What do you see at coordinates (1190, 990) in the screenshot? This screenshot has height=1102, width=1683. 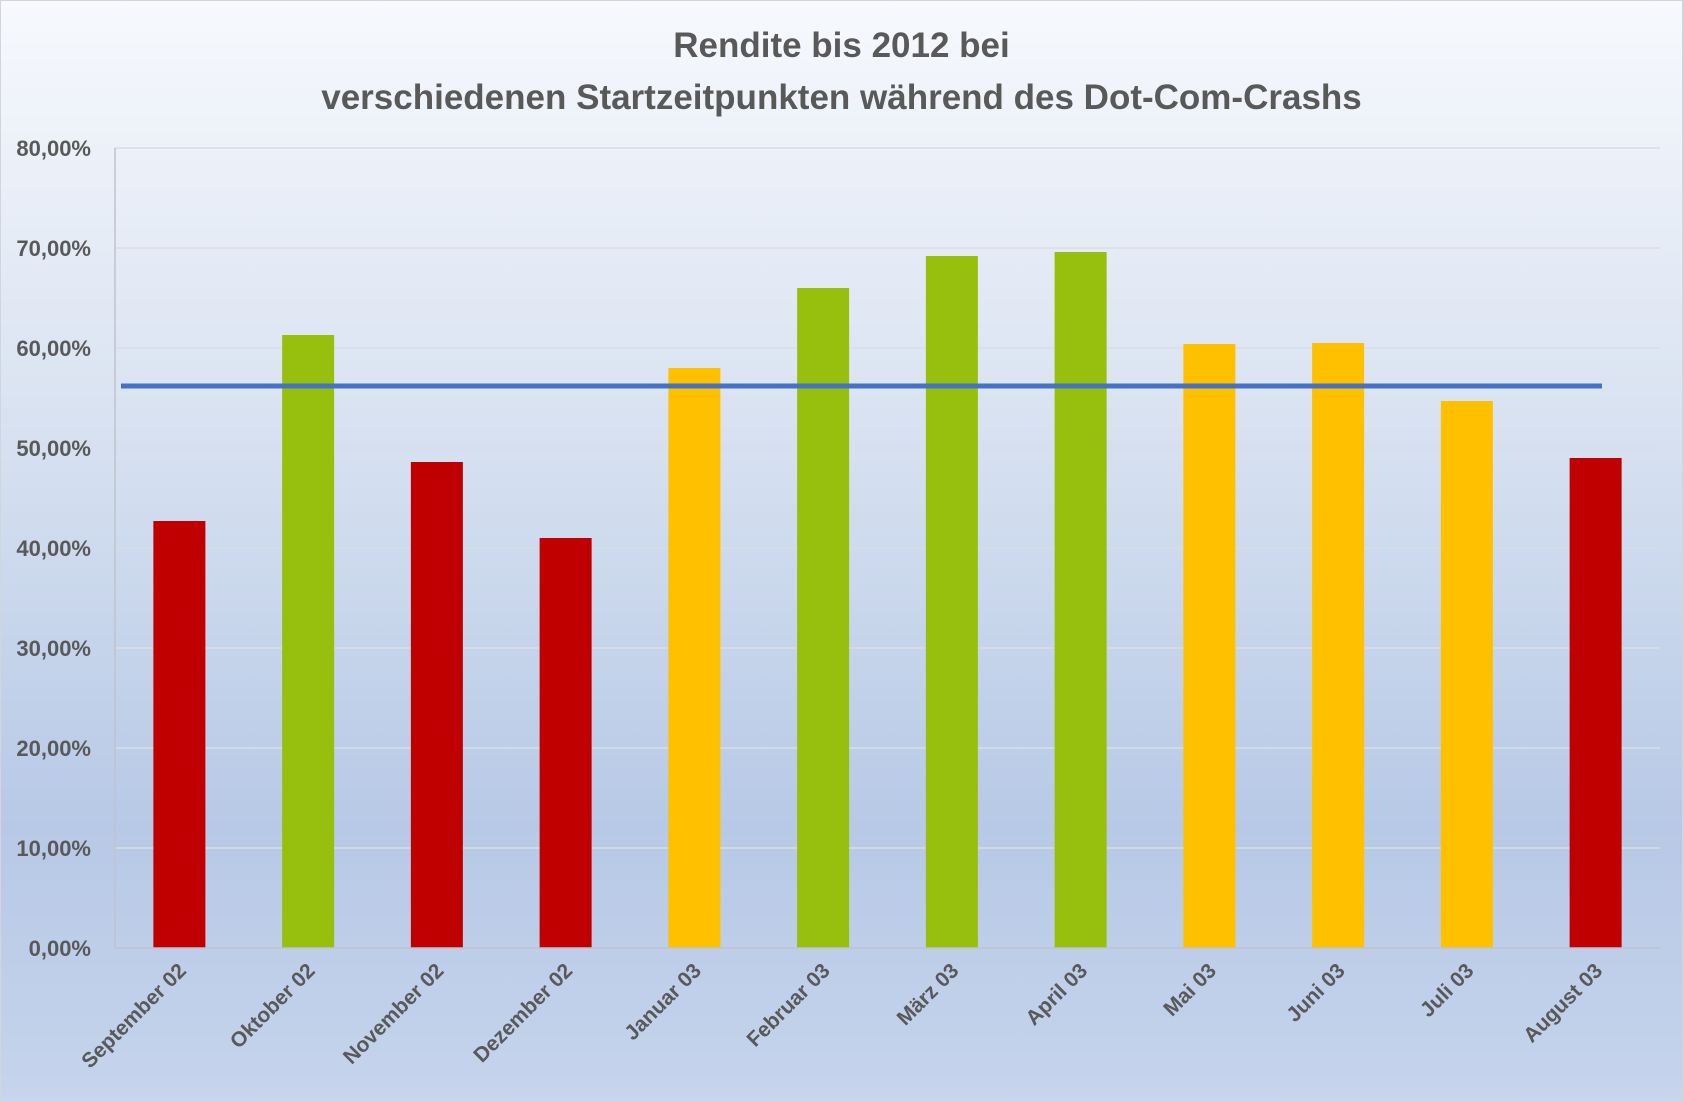 I see `x-tick-label: Mai 03` at bounding box center [1190, 990].